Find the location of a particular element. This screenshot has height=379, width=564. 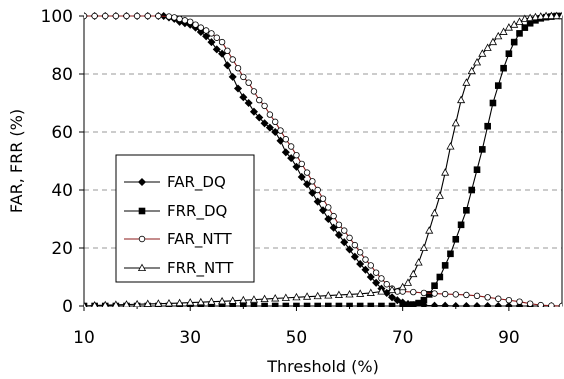

legend-label: FRR_NTT is located at coordinates (200, 268).